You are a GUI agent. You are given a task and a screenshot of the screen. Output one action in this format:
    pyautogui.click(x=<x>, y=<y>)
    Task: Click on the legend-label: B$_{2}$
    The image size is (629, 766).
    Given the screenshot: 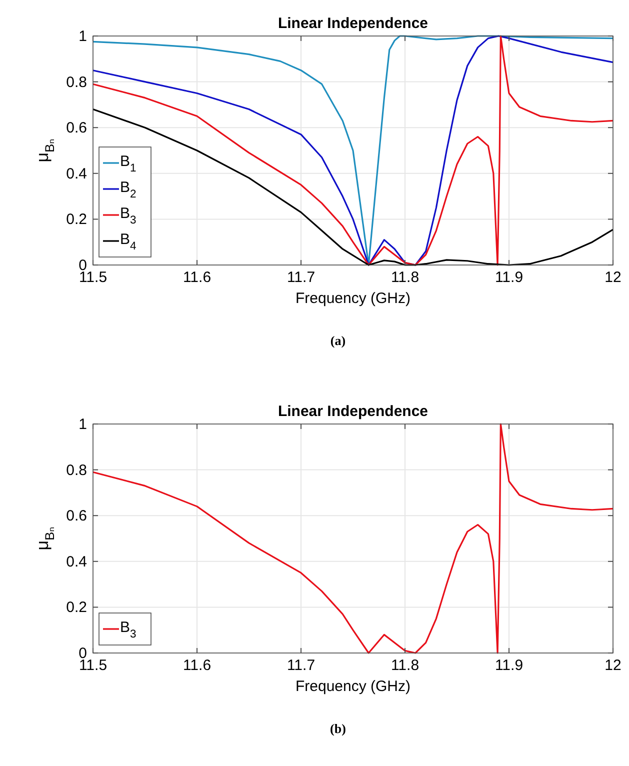 What is the action you would take?
    pyautogui.click(x=128, y=189)
    